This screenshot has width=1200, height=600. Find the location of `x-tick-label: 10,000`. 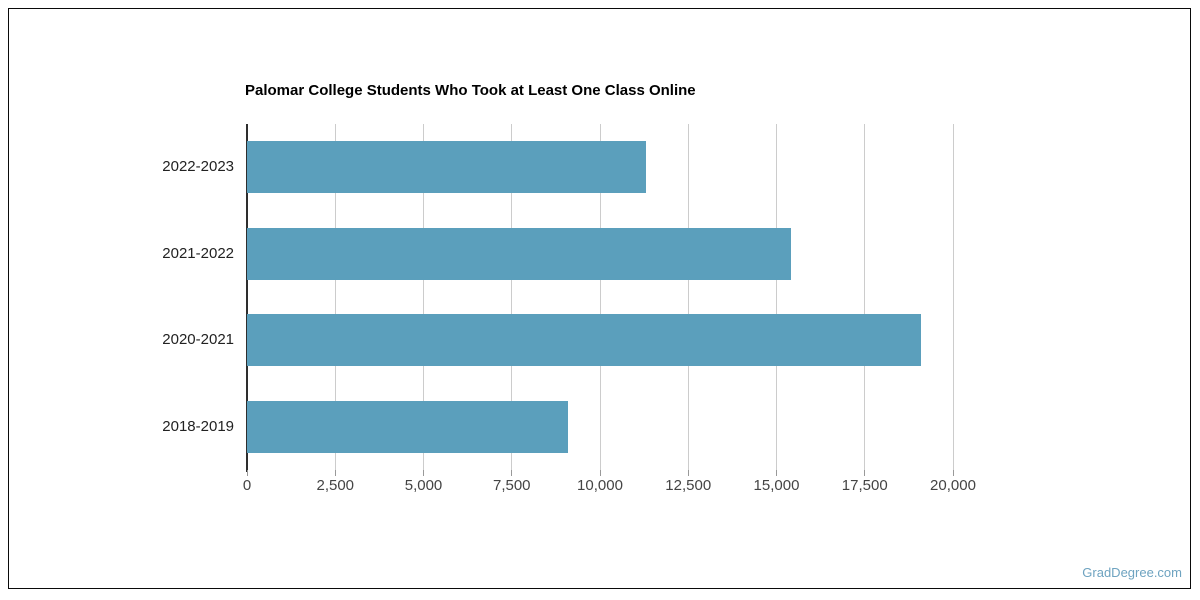

x-tick-label: 10,000 is located at coordinates (600, 485).